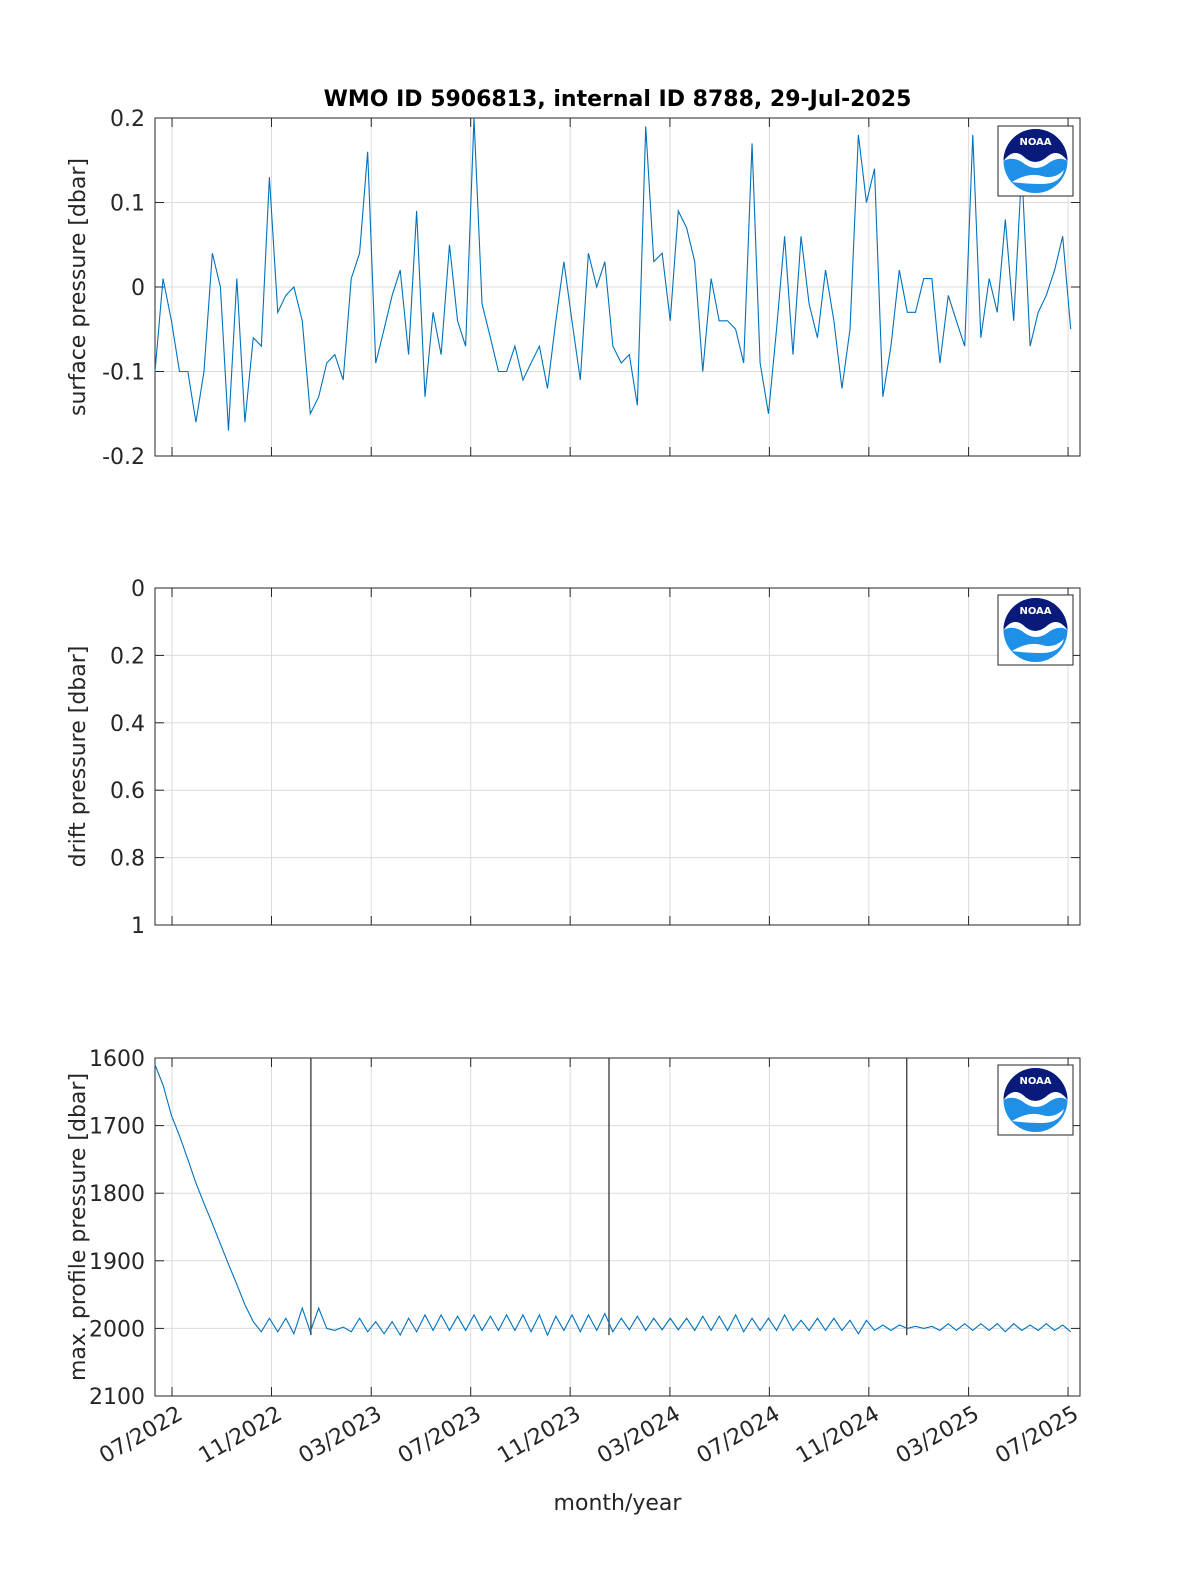 The width and height of the screenshot is (1200, 1575). What do you see at coordinates (838, 1435) in the screenshot?
I see `x-tick-label: 11/2024` at bounding box center [838, 1435].